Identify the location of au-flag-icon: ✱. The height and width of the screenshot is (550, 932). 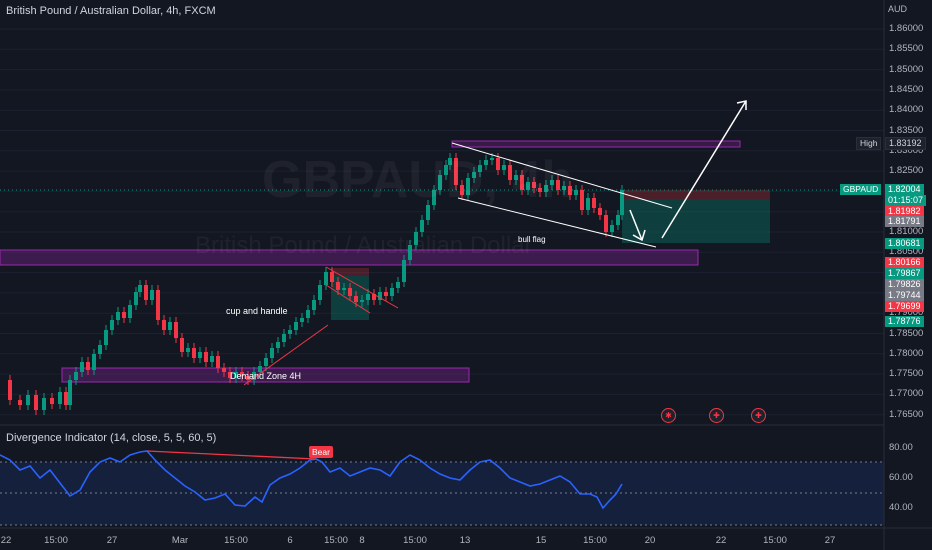
(668, 415).